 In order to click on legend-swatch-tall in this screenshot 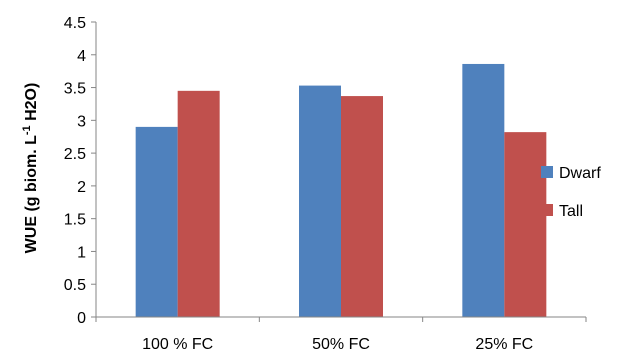, I will do `click(547, 210)`.